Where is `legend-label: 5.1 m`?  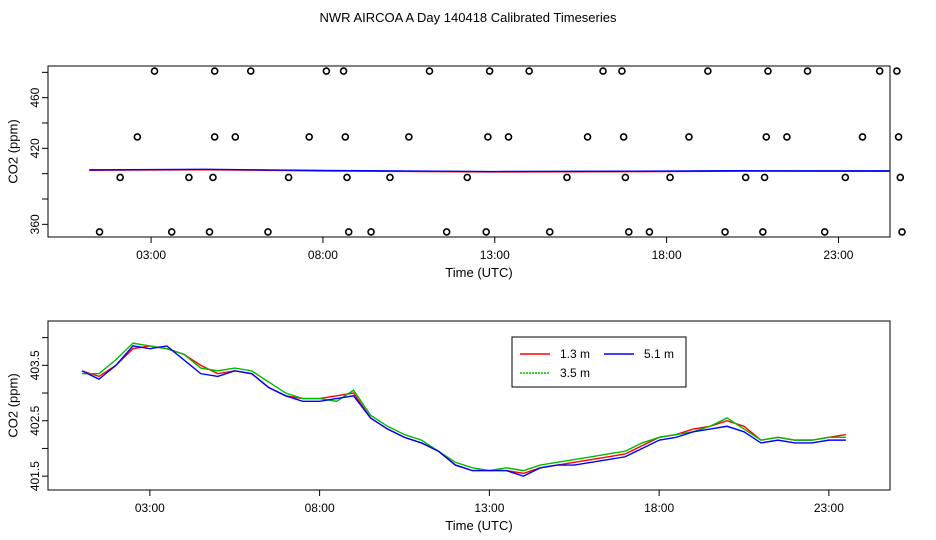
legend-label: 5.1 m is located at coordinates (659, 354).